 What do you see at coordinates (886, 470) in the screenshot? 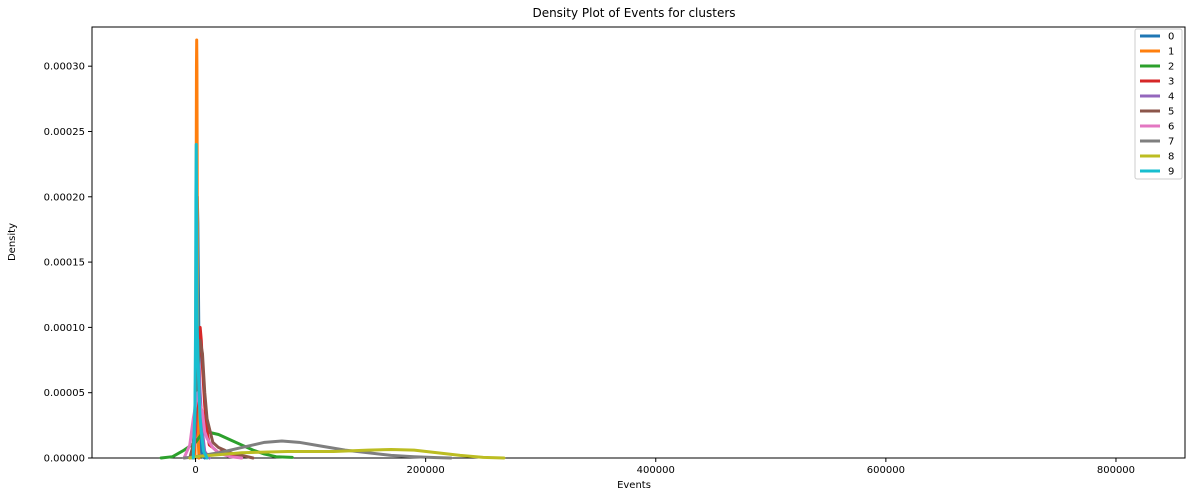
I see `x-tick-label: 600000` at bounding box center [886, 470].